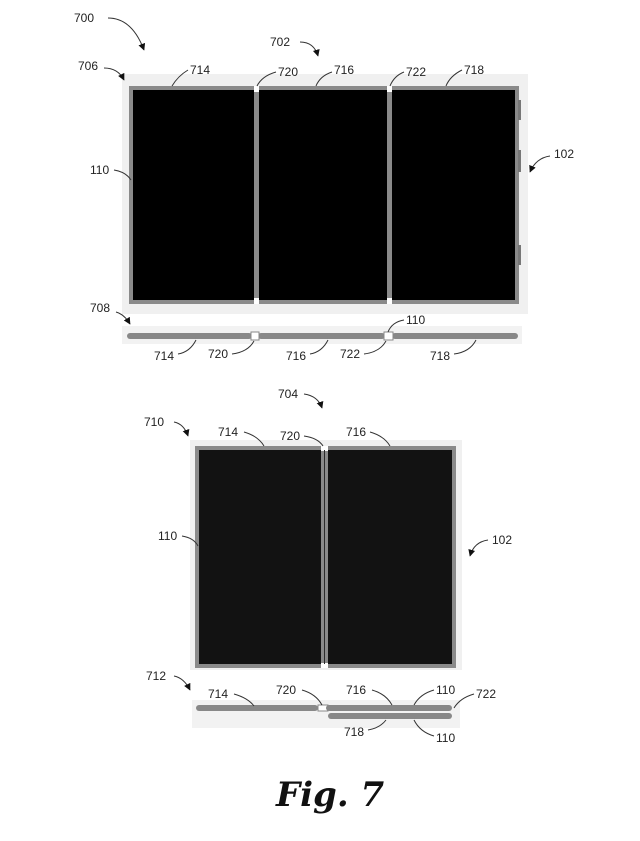 This screenshot has height=841, width=640. What do you see at coordinates (326, 555) in the screenshot?
I see `view-704-two-panel` at bounding box center [326, 555].